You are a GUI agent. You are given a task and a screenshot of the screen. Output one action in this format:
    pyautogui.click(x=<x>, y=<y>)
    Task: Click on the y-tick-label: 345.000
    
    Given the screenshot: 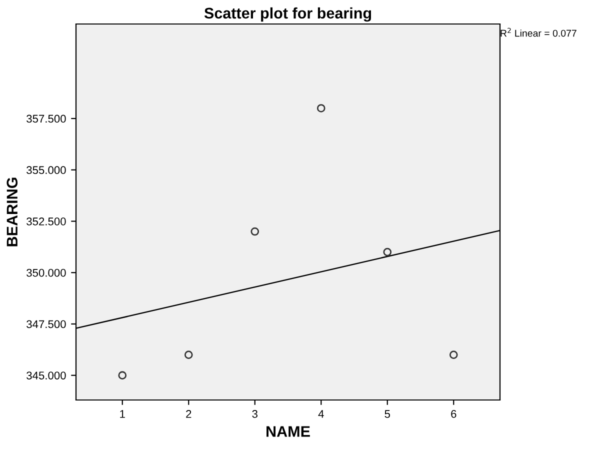 What is the action you would take?
    pyautogui.click(x=46, y=376)
    